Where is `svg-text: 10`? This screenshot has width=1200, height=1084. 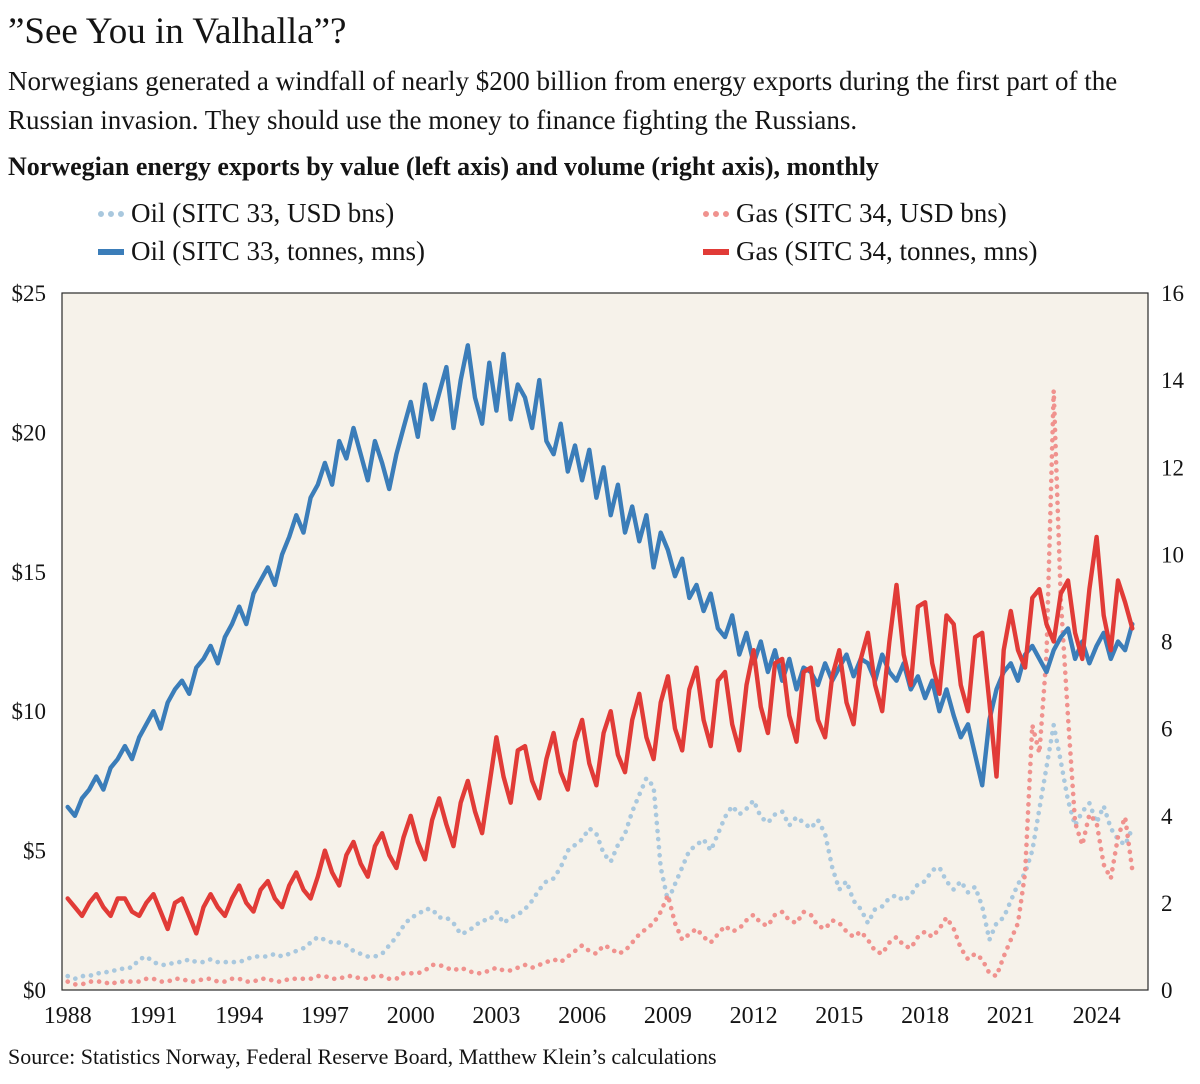 svg-text: 10 is located at coordinates (1172, 554).